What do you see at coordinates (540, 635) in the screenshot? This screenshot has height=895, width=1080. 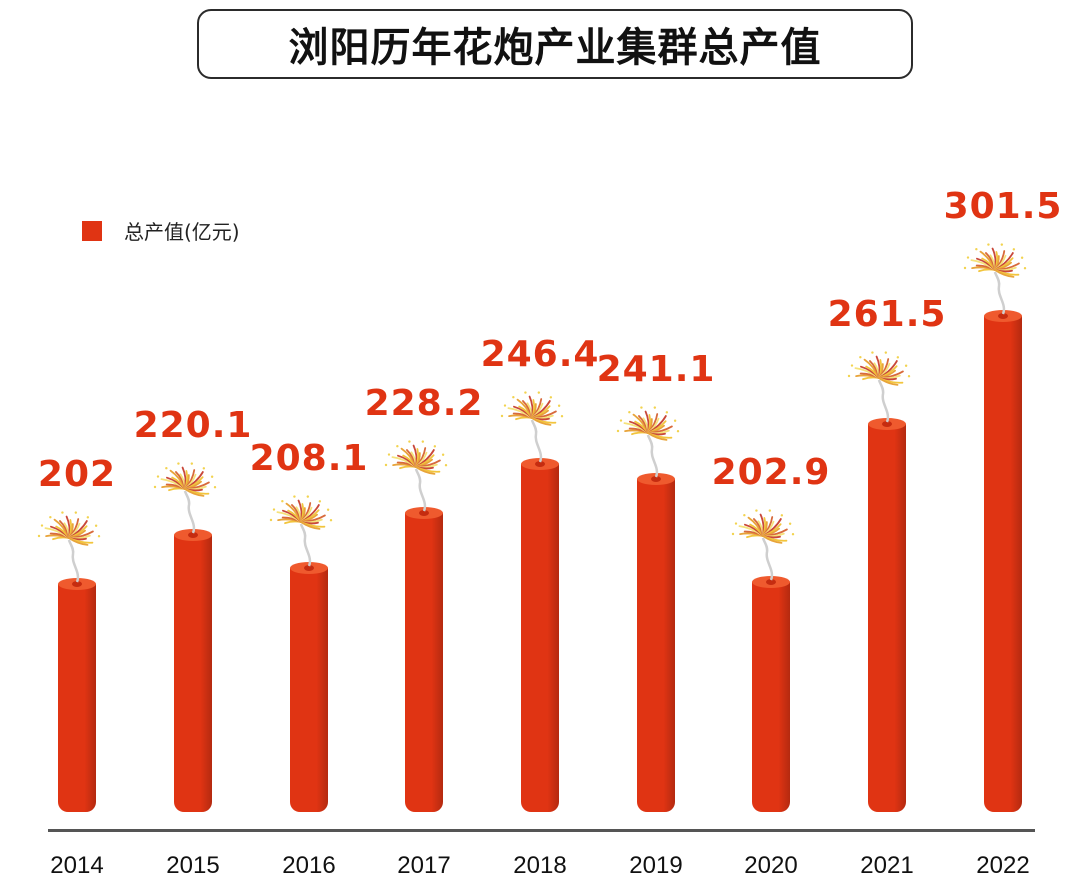 I see `bar-2018` at bounding box center [540, 635].